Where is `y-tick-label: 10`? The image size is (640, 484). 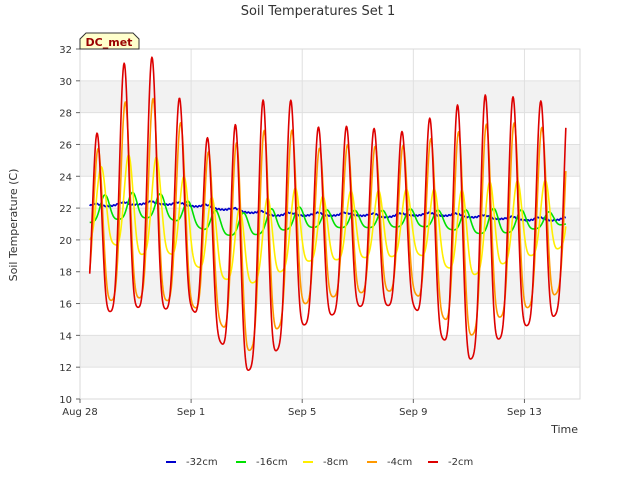
y-tick-label: 10 is located at coordinates (65, 400).